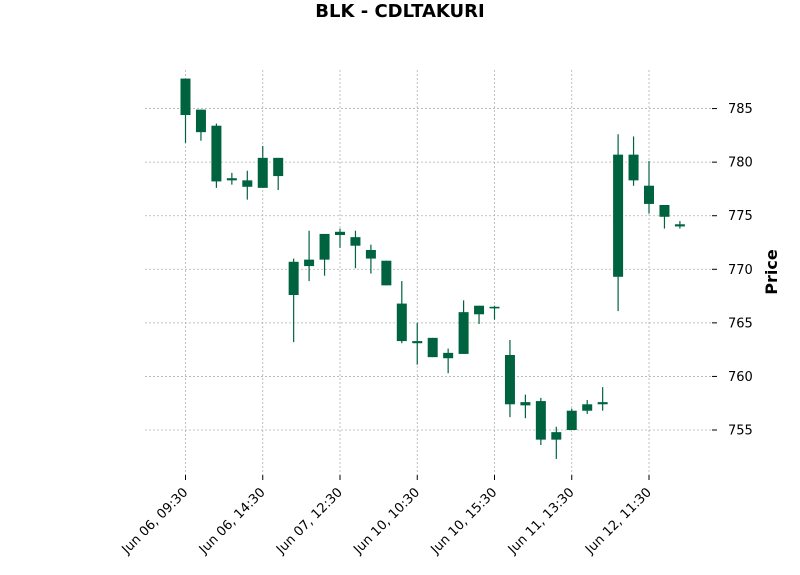 The width and height of the screenshot is (800, 575). I want to click on y-tick-label: 770, so click(740, 270).